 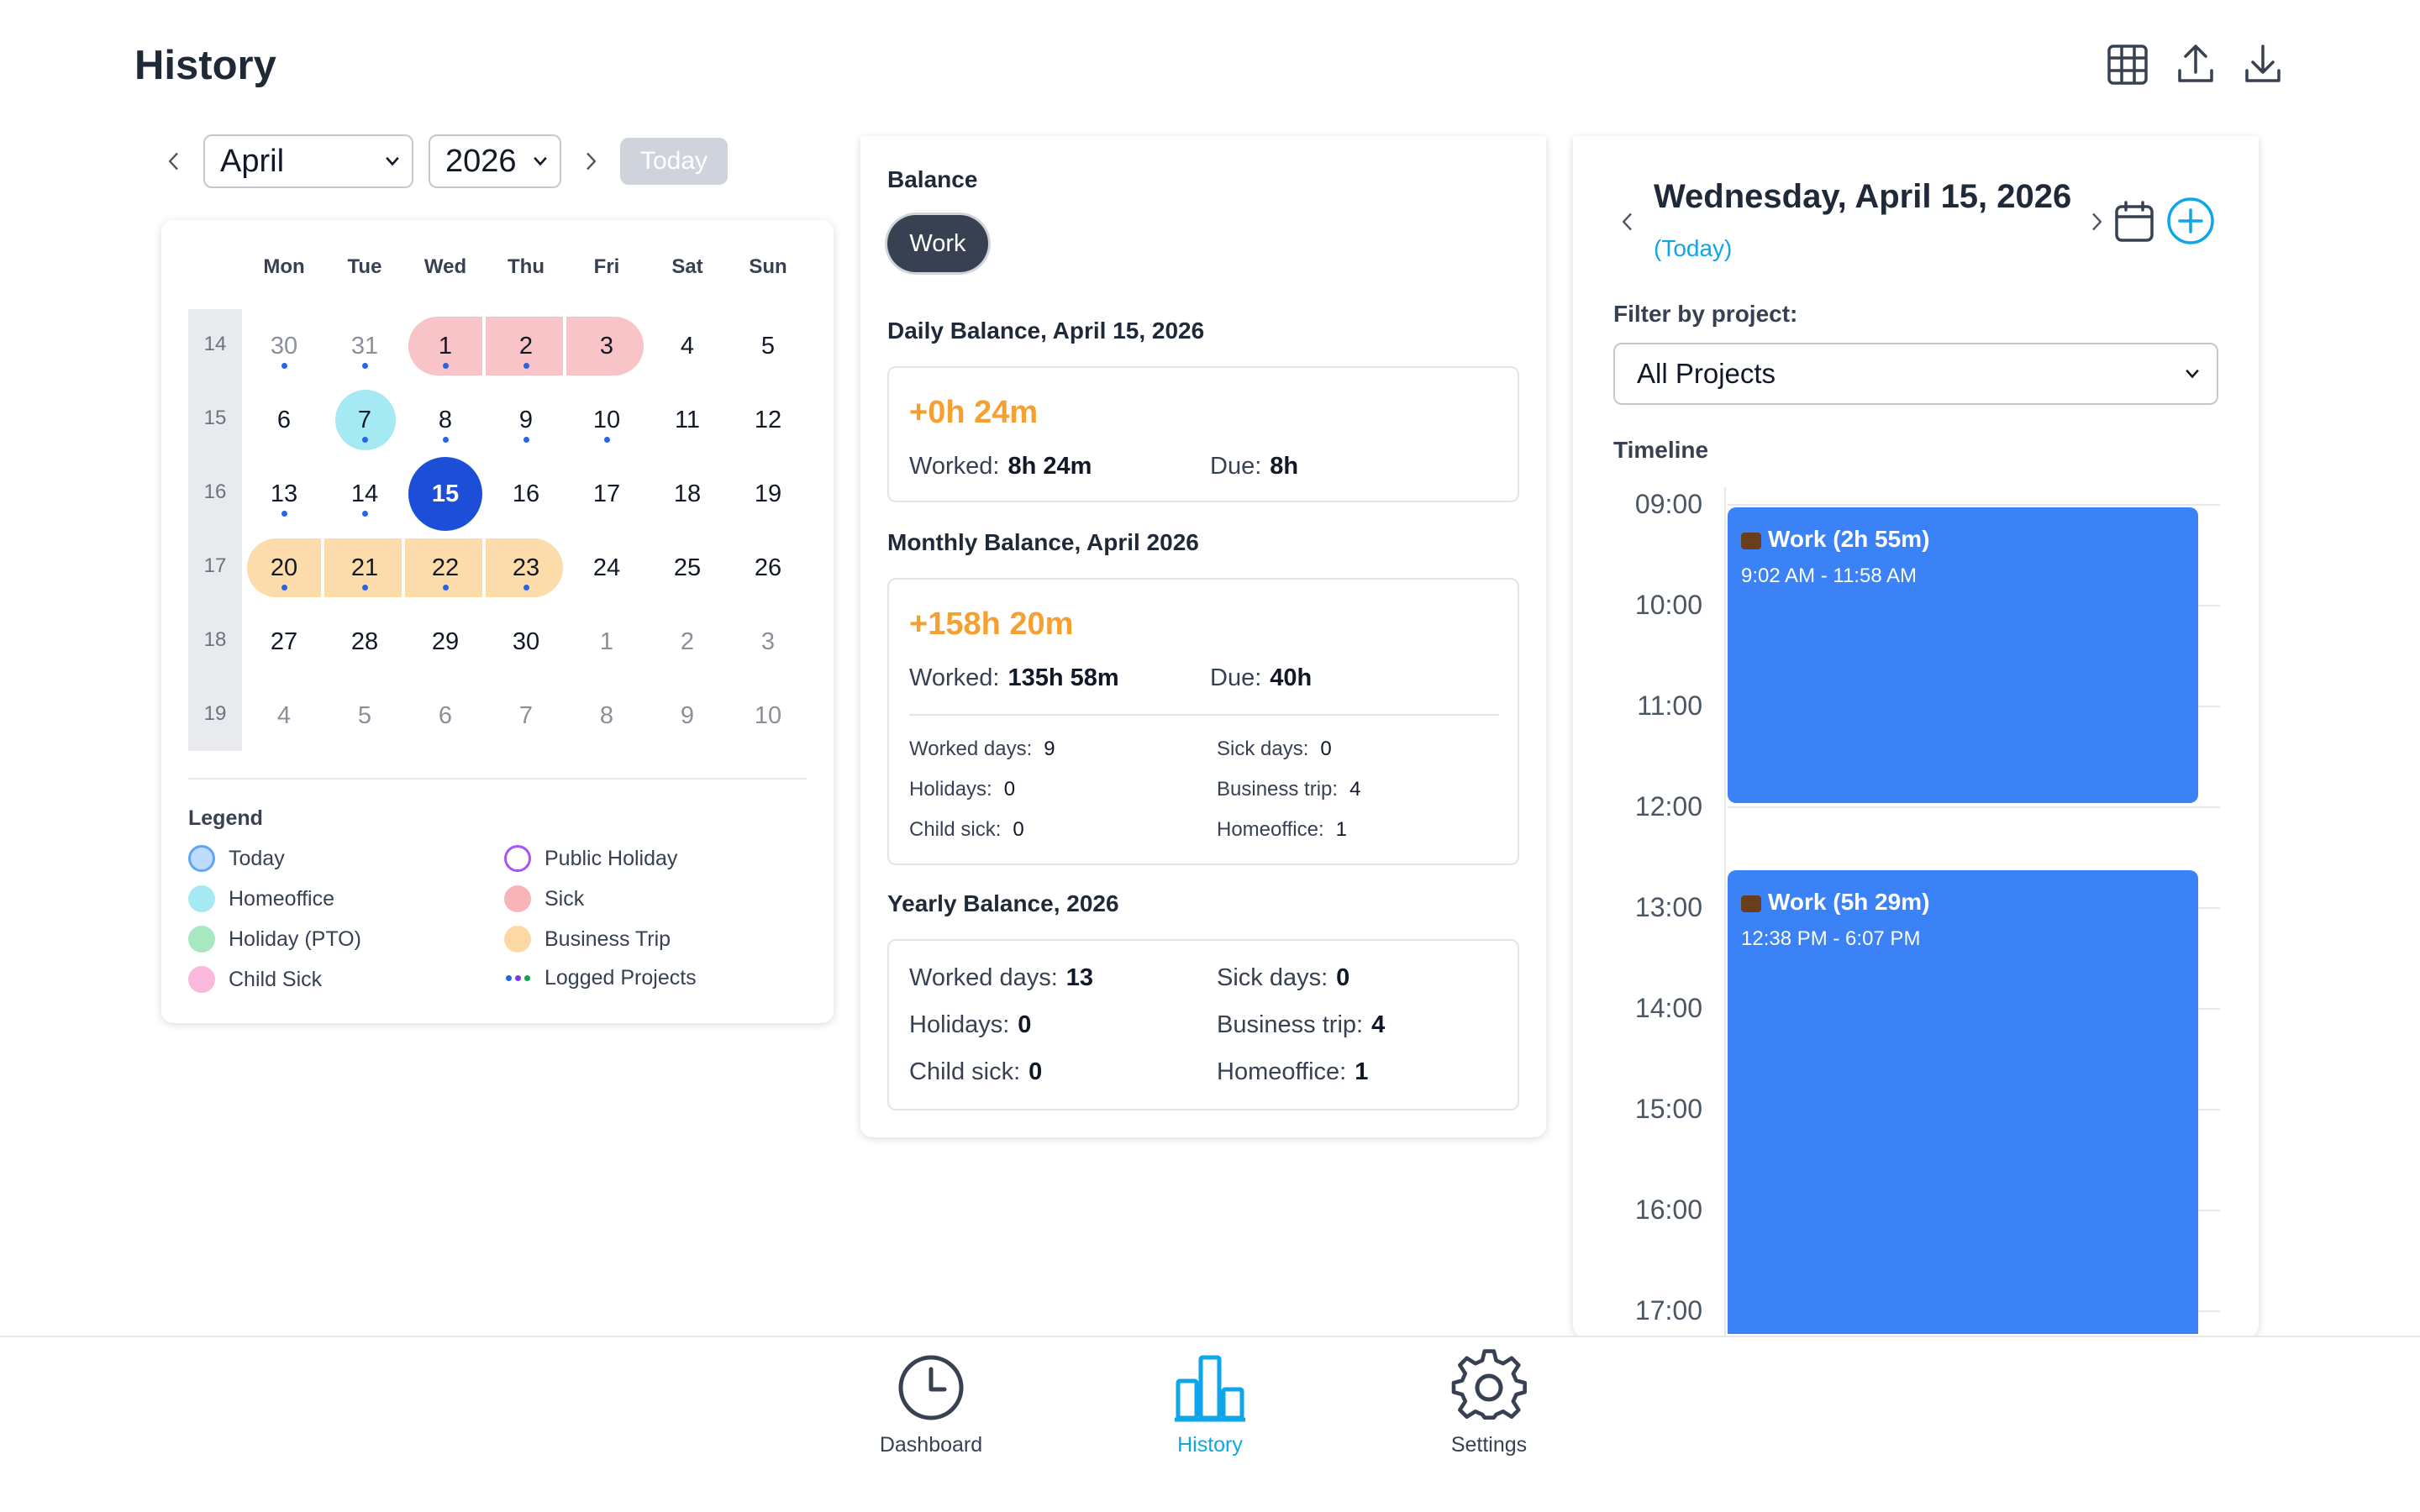 What do you see at coordinates (1963, 655) in the screenshot?
I see `timeline-event: Work (2h 55m) 9:02 AM - 11:58 AM` at bounding box center [1963, 655].